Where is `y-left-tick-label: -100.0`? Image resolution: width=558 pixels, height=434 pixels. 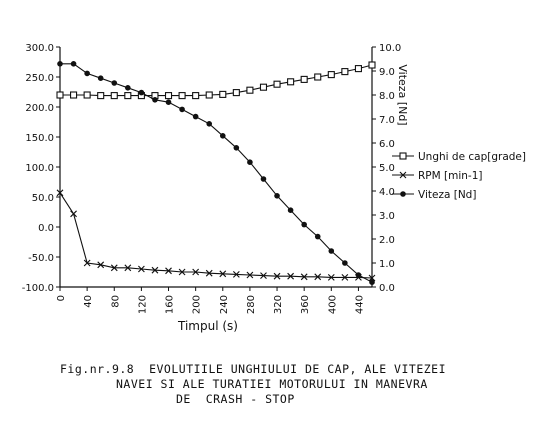
y-left-tick-label: -100.0 is located at coordinates (38, 288).